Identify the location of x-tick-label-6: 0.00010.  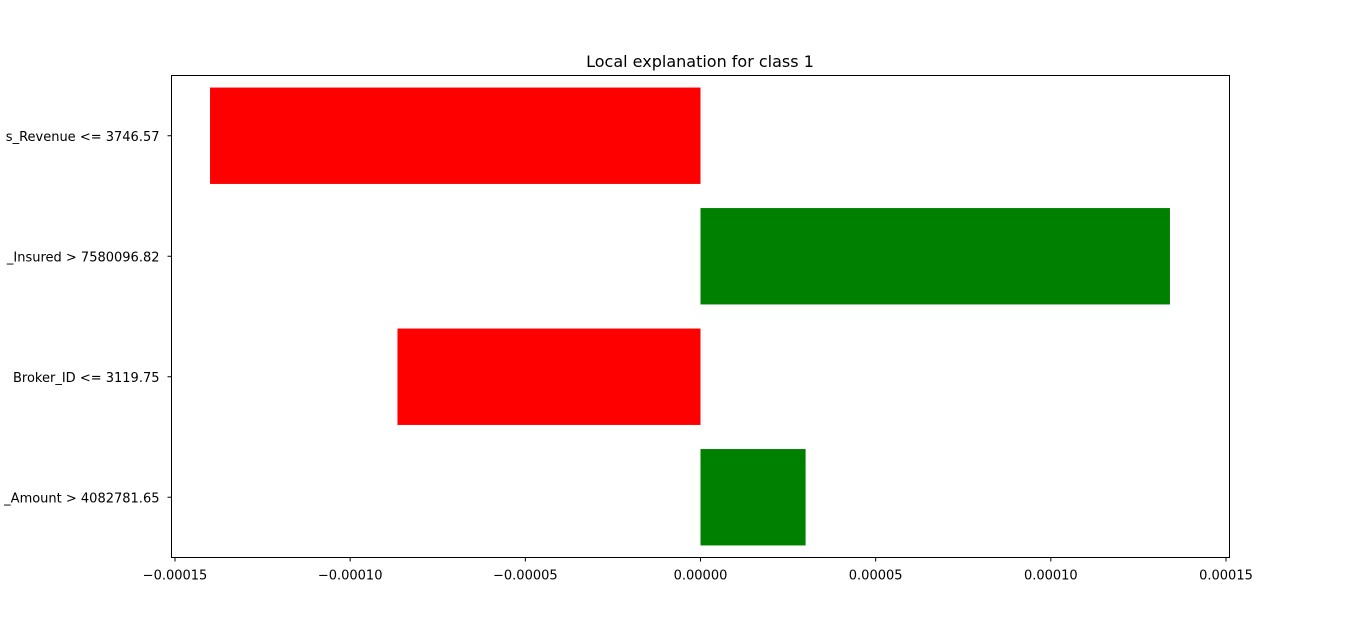
(1051, 576).